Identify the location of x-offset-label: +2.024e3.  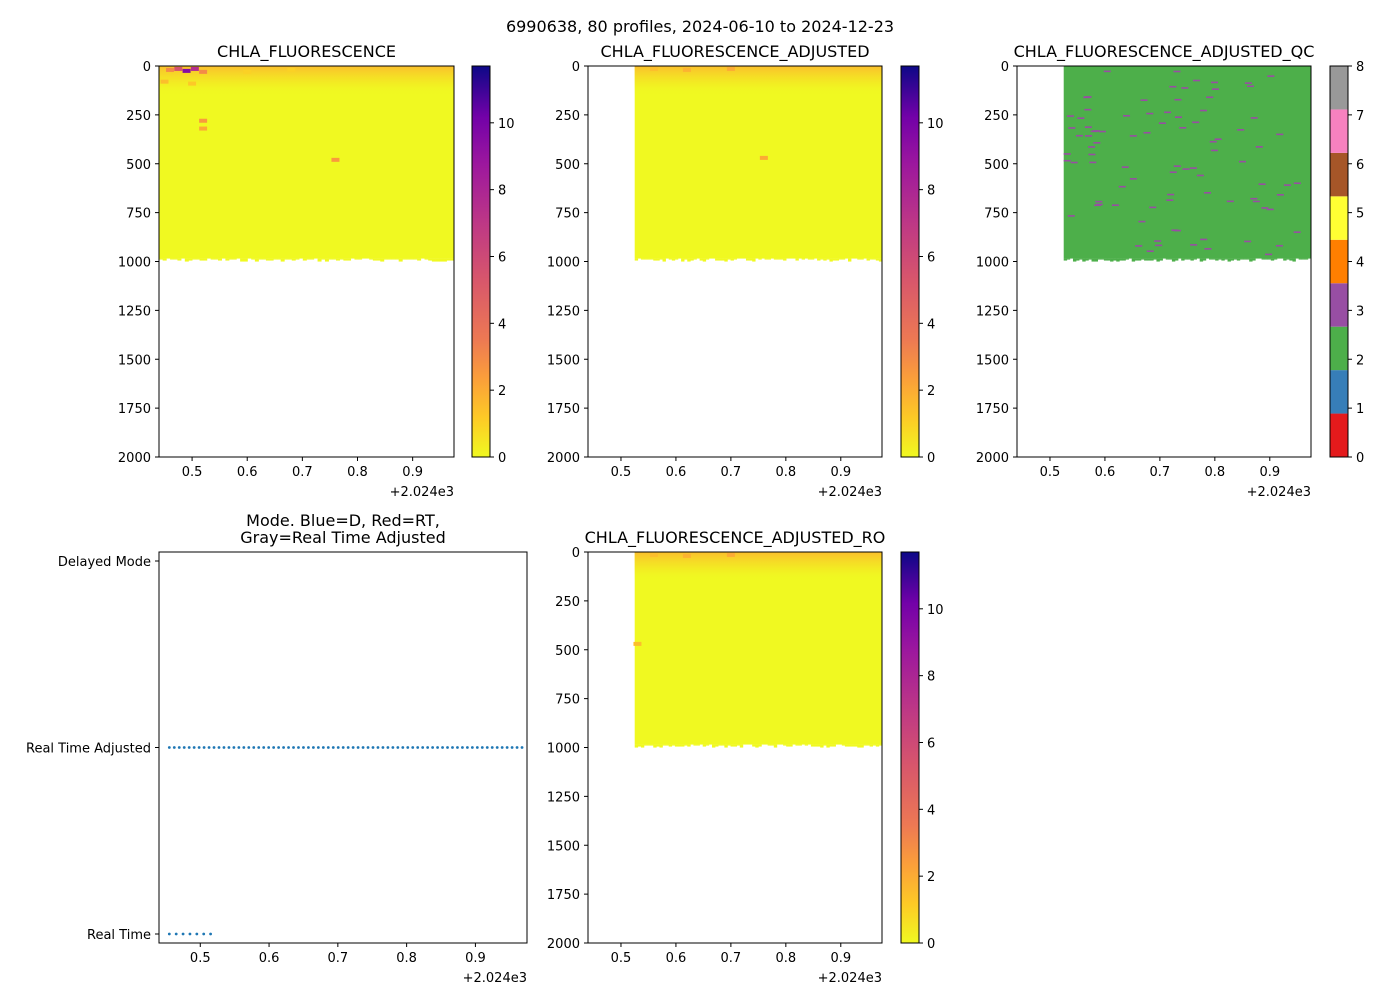
(495, 978).